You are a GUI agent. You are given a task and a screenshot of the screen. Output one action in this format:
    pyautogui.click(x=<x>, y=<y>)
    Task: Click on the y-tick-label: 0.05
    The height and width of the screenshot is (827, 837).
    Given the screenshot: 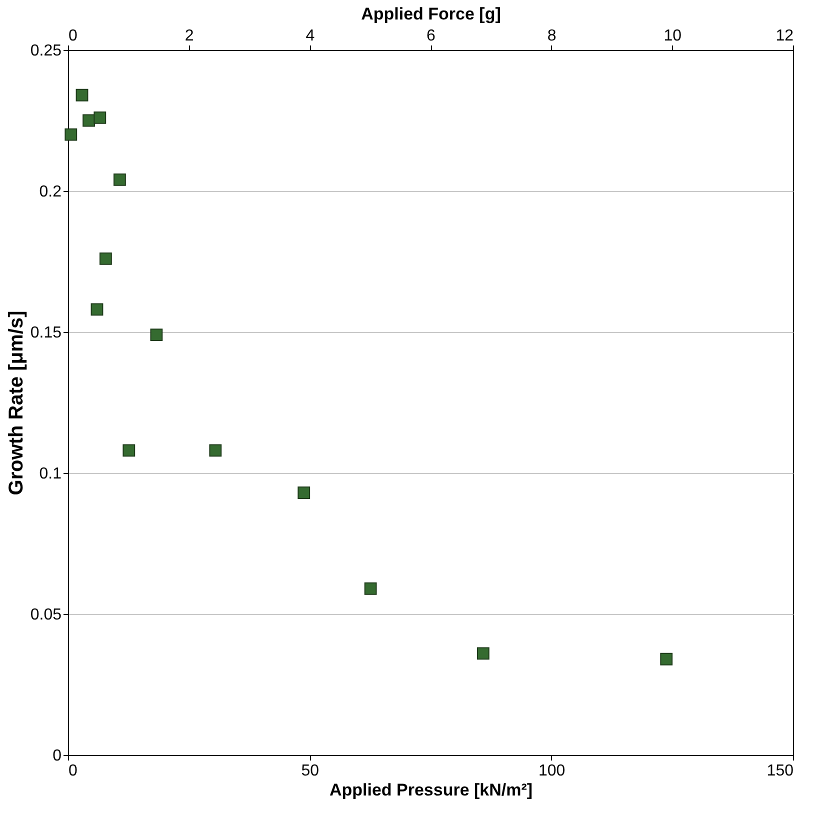 What is the action you would take?
    pyautogui.click(x=46, y=615)
    